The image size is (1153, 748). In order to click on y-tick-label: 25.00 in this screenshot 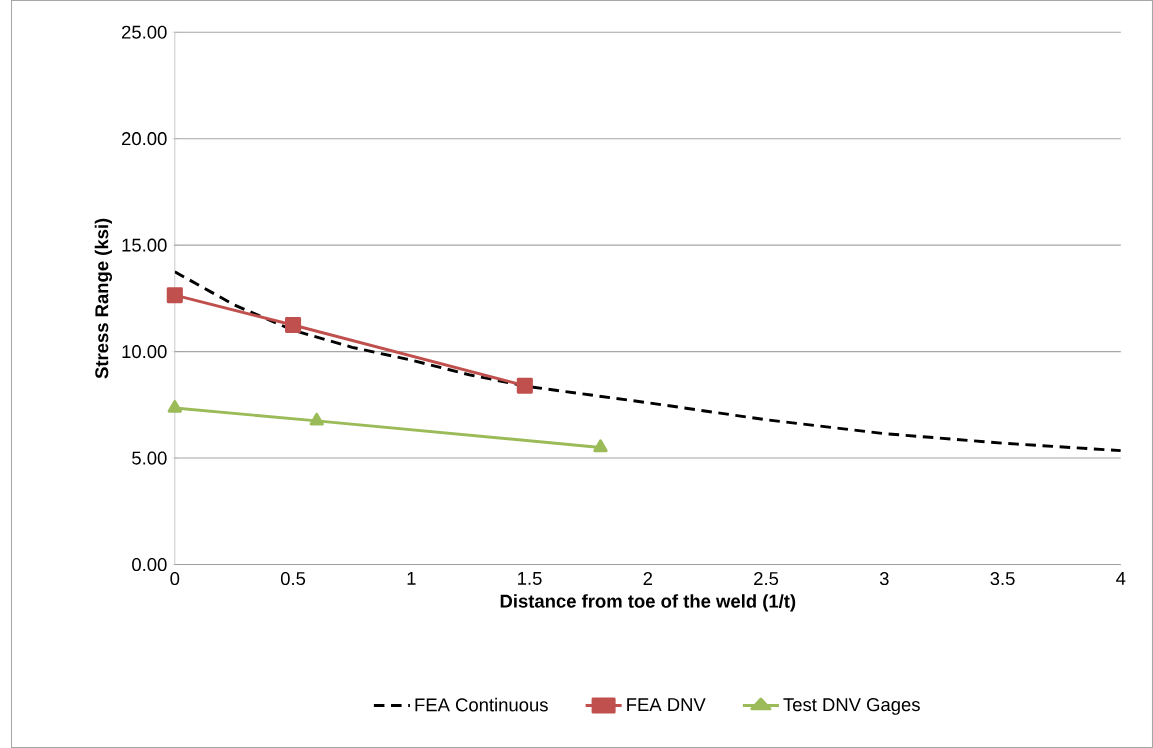, I will do `click(144, 32)`.